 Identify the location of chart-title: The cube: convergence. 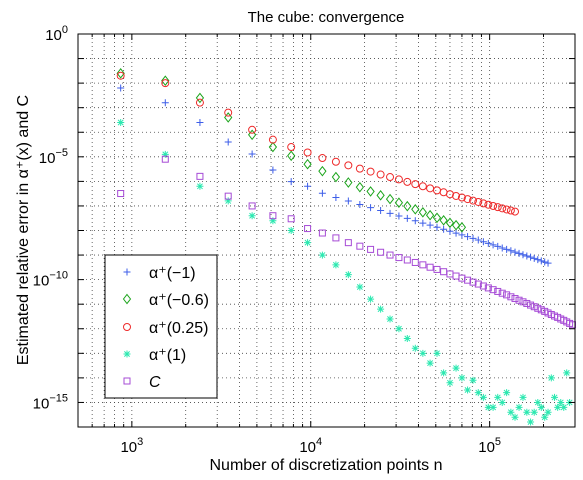
(326, 17).